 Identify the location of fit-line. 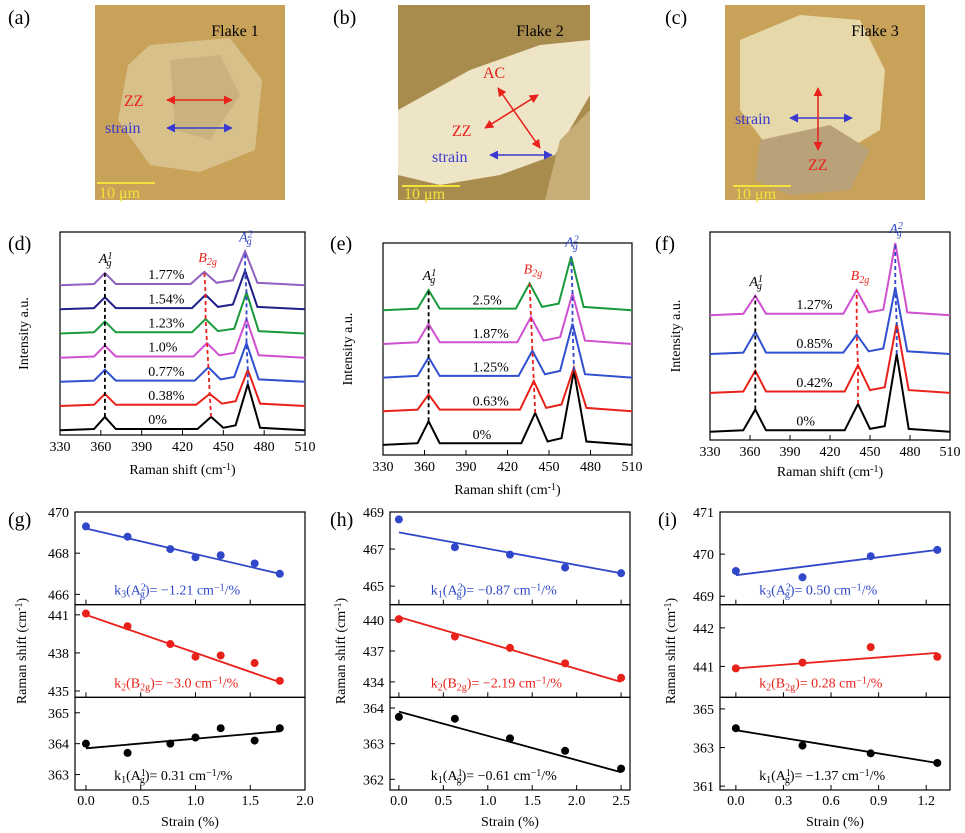
(836, 661).